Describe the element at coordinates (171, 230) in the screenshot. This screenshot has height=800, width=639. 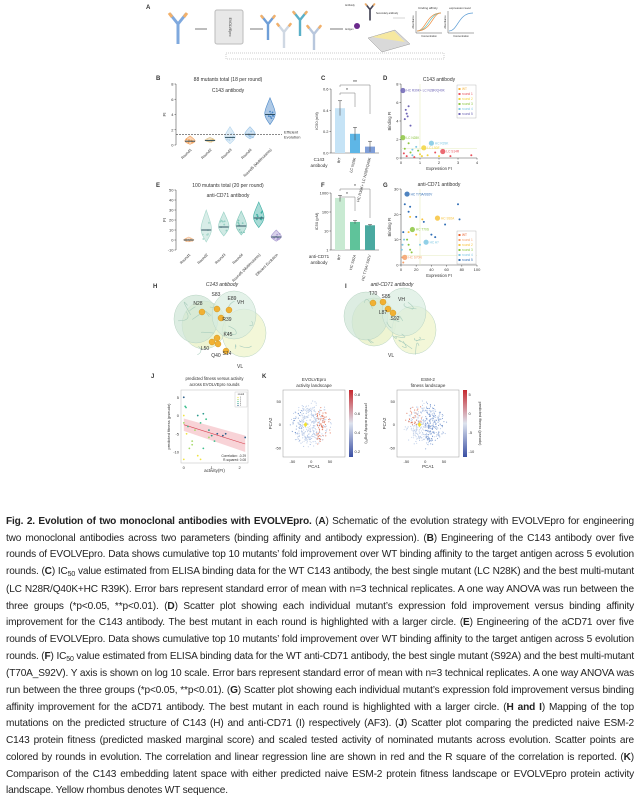
I see `tick-label: 10` at that location.